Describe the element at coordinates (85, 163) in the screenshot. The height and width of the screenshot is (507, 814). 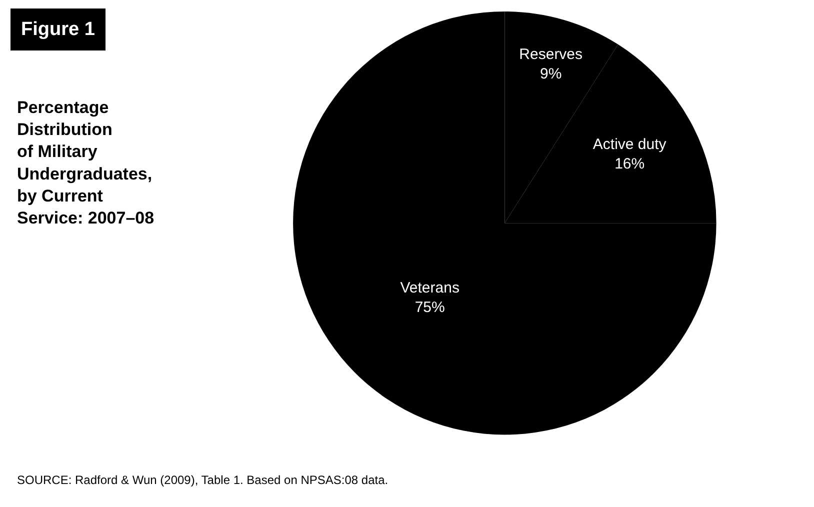
I see `text: Percentage Distribution of Military Undergraduates, by Current Service: 2007–08` at that location.